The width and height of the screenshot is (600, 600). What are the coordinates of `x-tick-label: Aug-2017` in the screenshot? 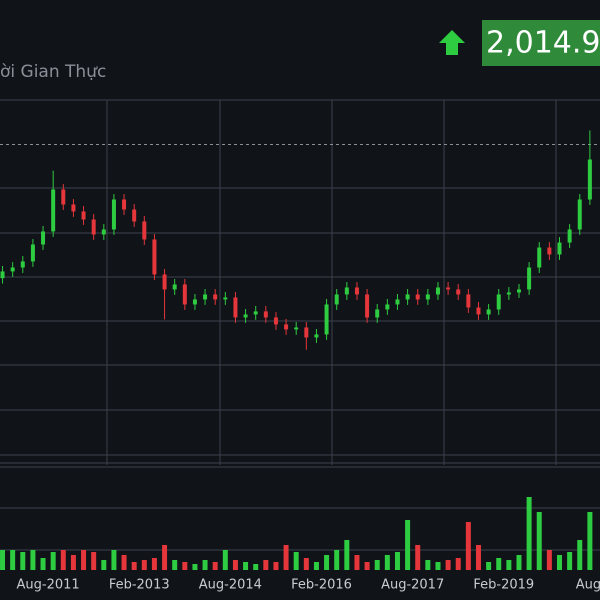 It's located at (412, 585).